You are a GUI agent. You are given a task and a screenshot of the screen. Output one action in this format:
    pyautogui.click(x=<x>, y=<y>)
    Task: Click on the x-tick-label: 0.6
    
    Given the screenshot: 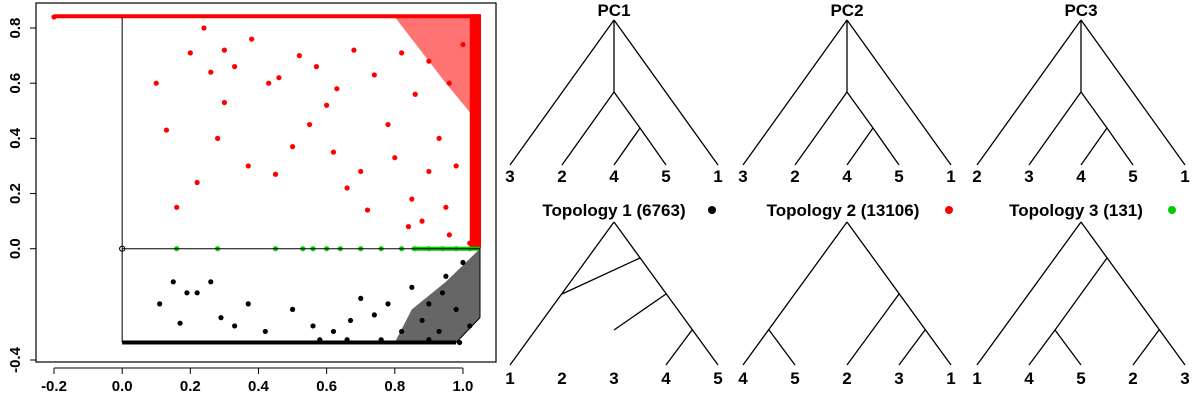 What is the action you would take?
    pyautogui.click(x=326, y=386)
    